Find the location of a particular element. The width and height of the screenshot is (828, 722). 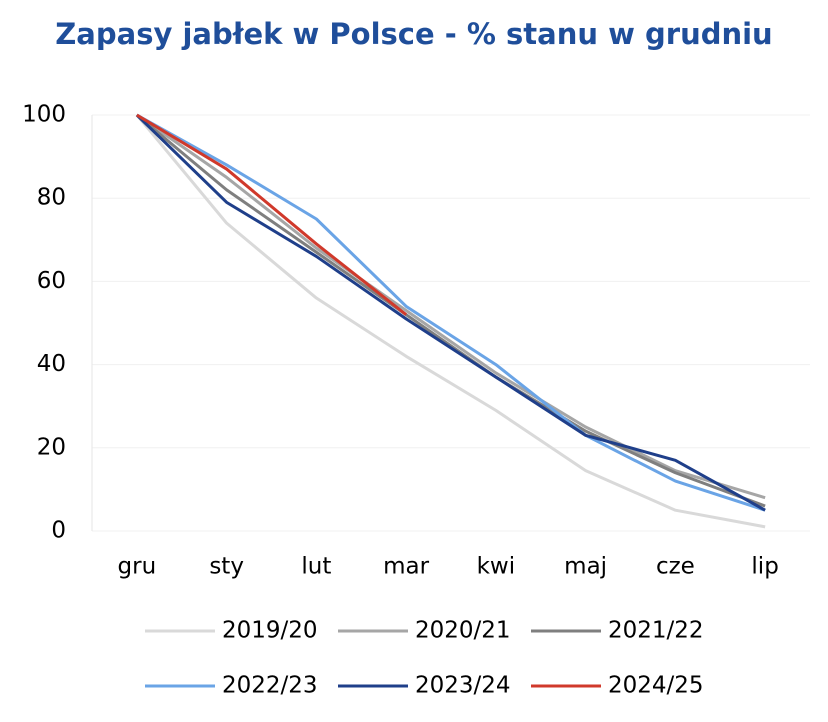

legend-label: 2020/21 is located at coordinates (463, 631).